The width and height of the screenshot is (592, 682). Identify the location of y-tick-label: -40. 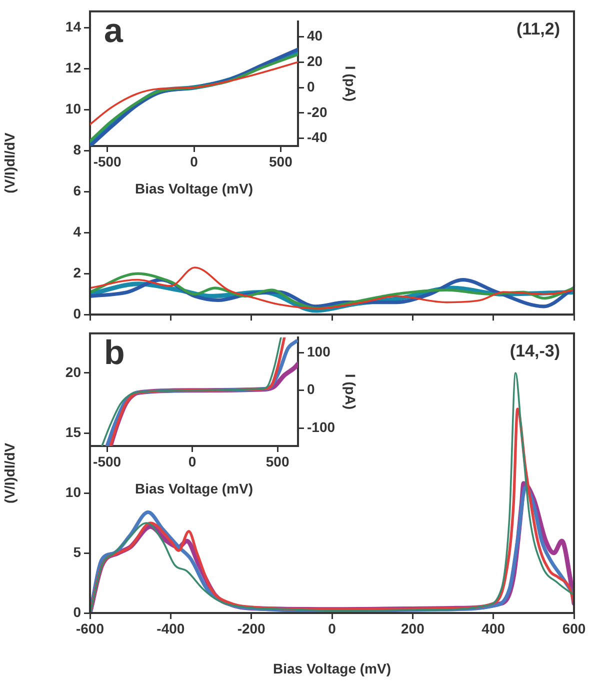
(317, 137).